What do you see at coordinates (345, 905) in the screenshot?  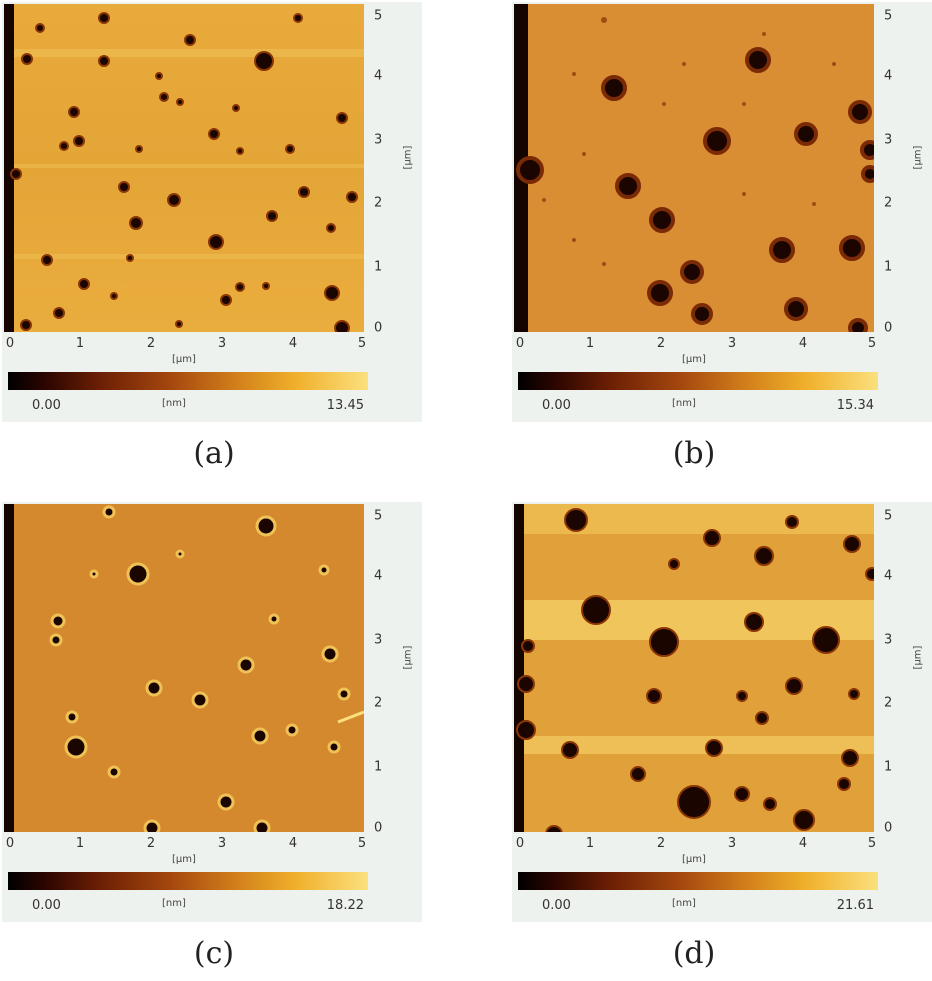 I see `colorbar-max-label: 18.22` at bounding box center [345, 905].